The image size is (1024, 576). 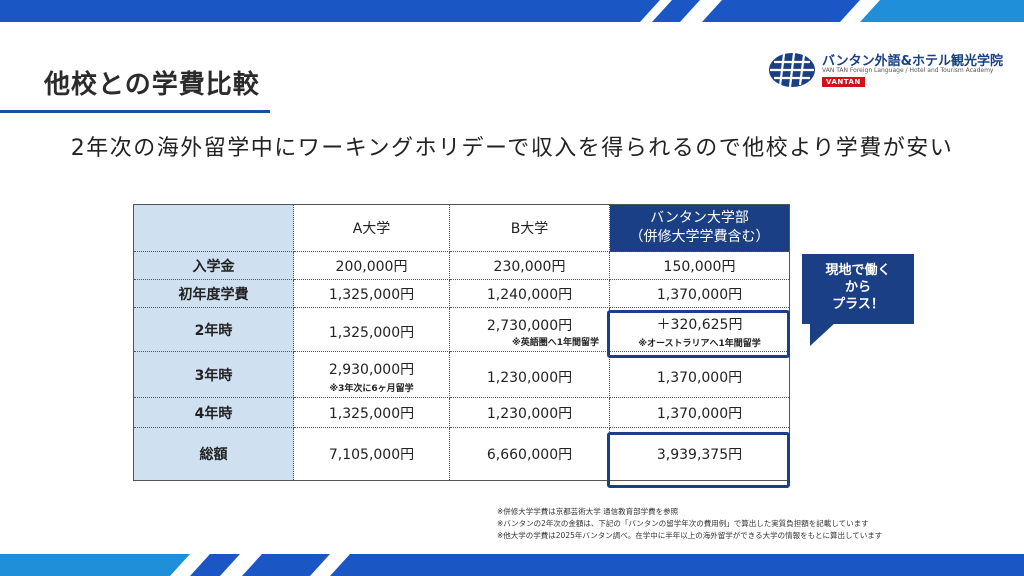 I want to click on cell-a: 200,000円, so click(x=371, y=265).